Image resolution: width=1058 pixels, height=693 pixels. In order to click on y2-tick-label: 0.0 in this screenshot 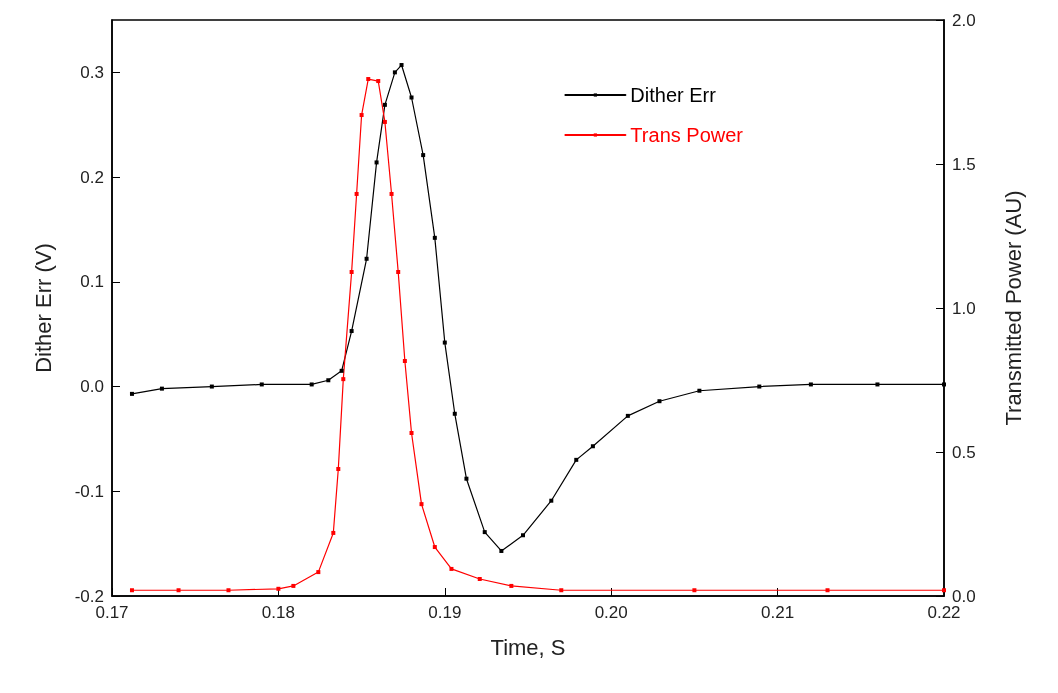, I will do `click(964, 596)`.